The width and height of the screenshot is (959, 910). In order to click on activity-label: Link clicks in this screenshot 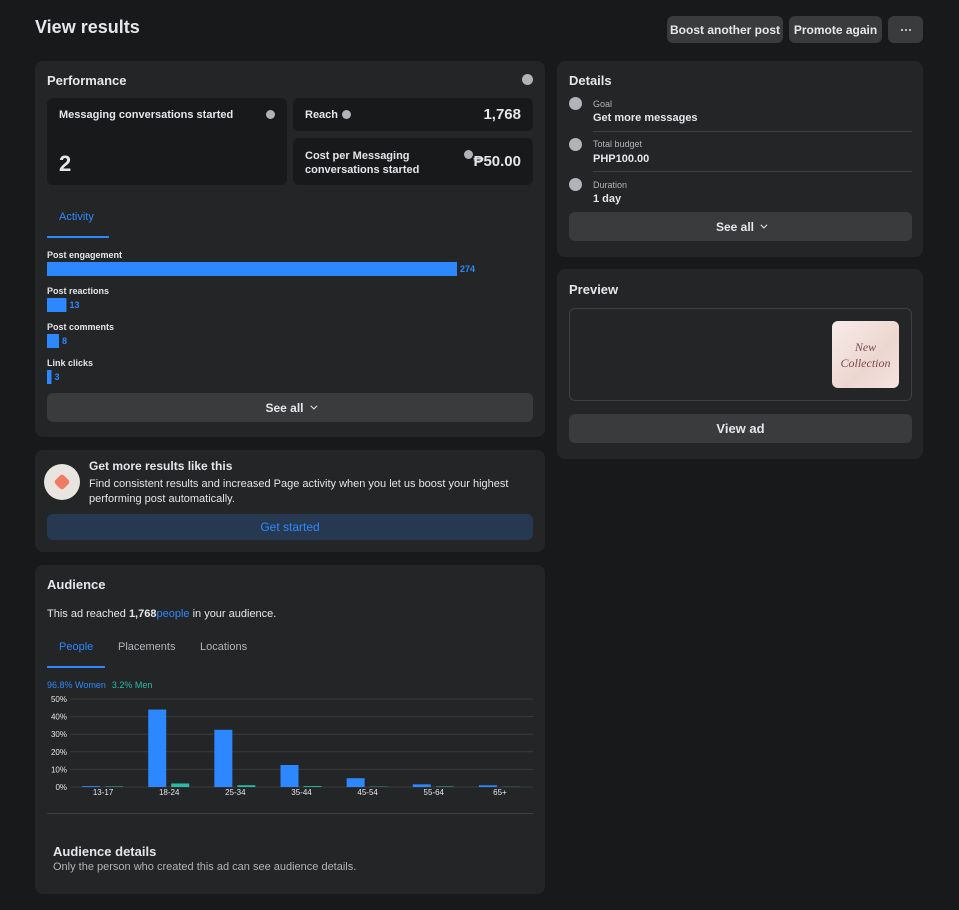, I will do `click(70, 363)`.